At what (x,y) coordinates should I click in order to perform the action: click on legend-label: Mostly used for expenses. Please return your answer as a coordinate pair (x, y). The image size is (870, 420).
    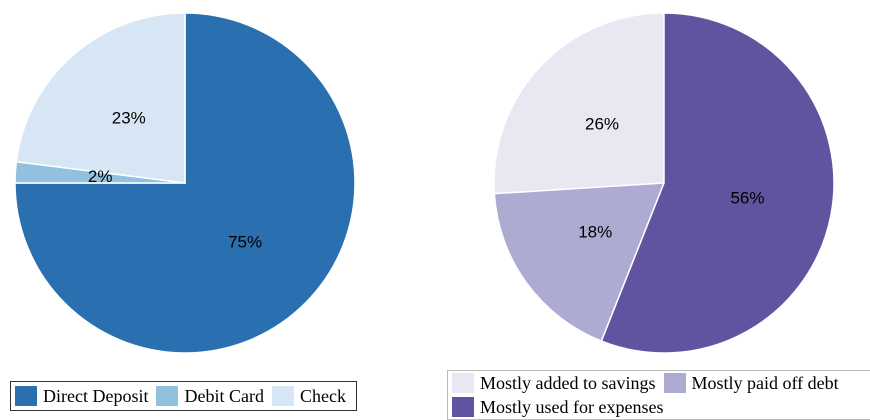
    Looking at the image, I should click on (572, 406).